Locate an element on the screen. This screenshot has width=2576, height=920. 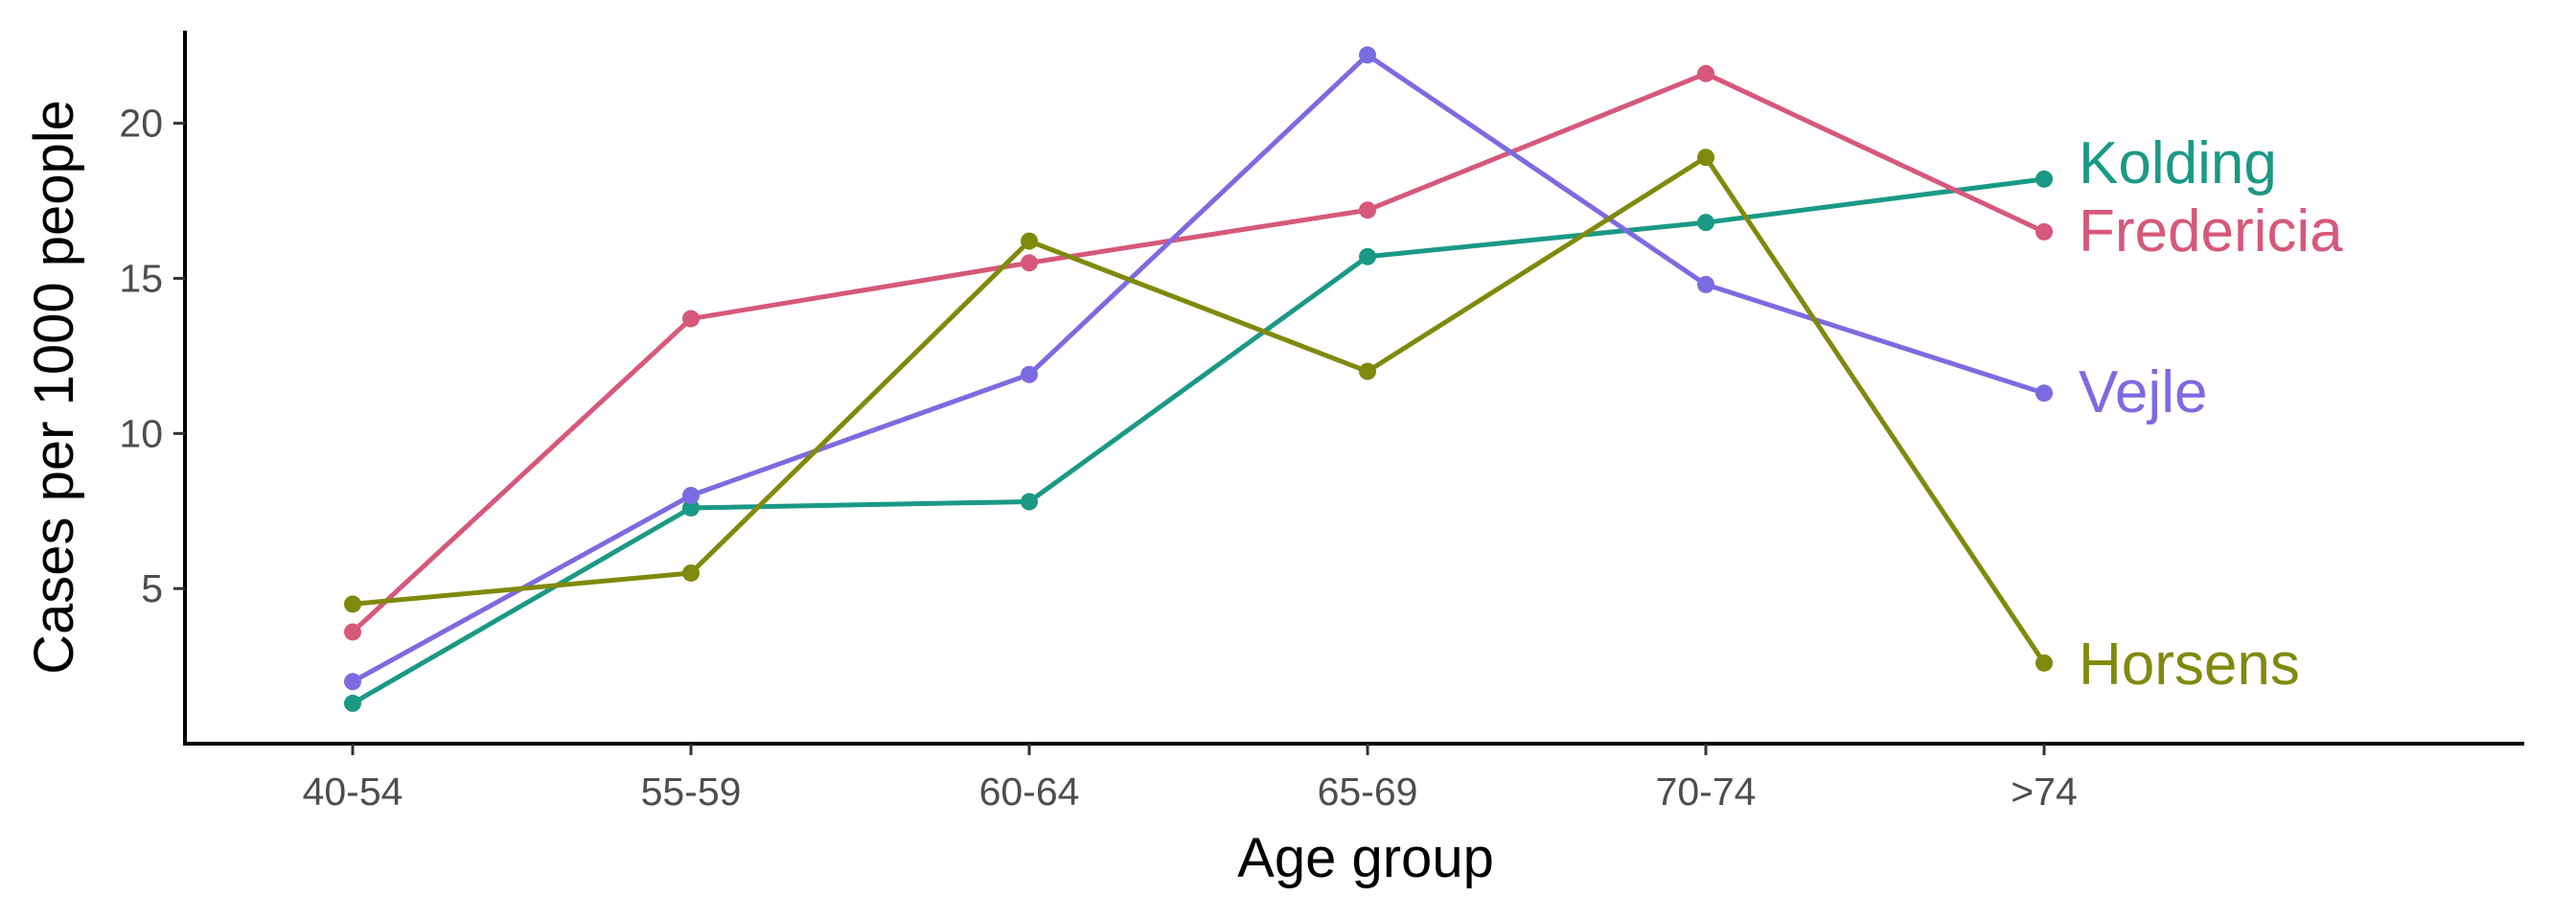
y-axis-ticks: 5 10 15 20 is located at coordinates (152, 356).